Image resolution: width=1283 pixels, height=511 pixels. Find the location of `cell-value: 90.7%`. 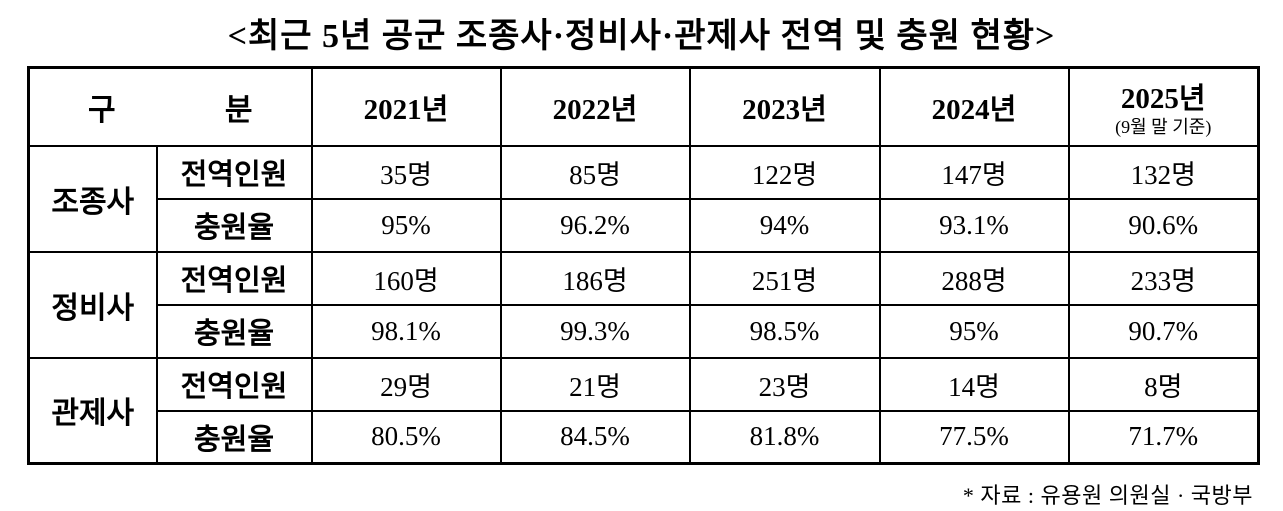

cell-value: 90.7% is located at coordinates (1163, 331).